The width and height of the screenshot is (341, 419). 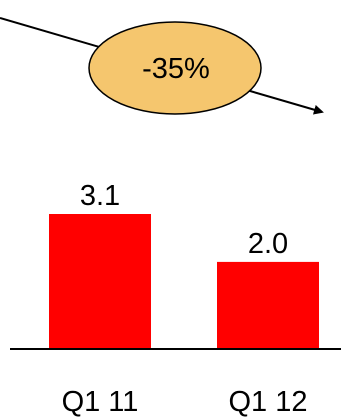 I want to click on data-label-q1-11: 3.1, so click(x=100, y=196).